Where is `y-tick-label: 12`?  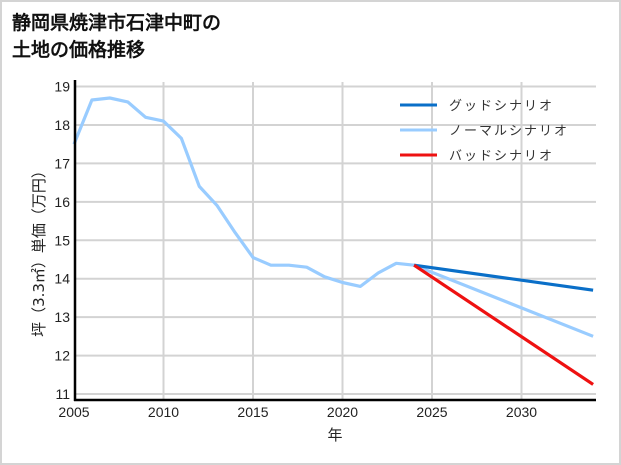 y-tick-label: 12 is located at coordinates (62, 356).